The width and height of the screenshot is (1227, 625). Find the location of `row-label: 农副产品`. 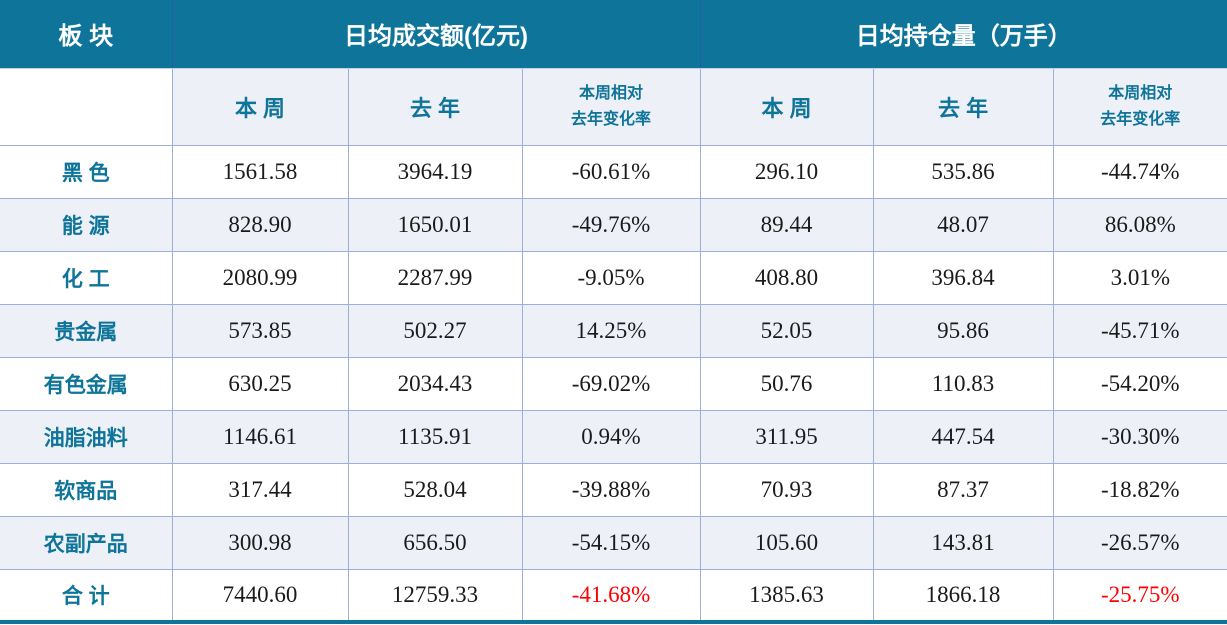

row-label: 农副产品 is located at coordinates (86, 542).